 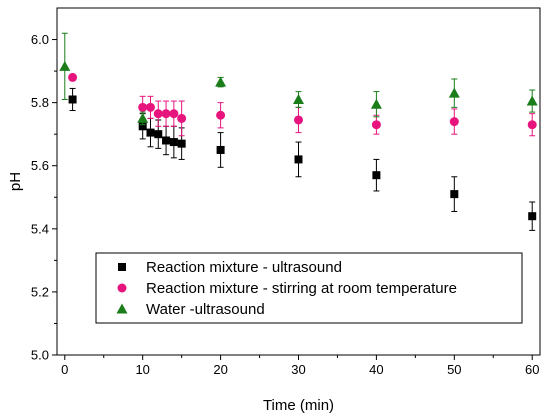 I want to click on y-tick-label: 5.8, so click(x=40, y=102).